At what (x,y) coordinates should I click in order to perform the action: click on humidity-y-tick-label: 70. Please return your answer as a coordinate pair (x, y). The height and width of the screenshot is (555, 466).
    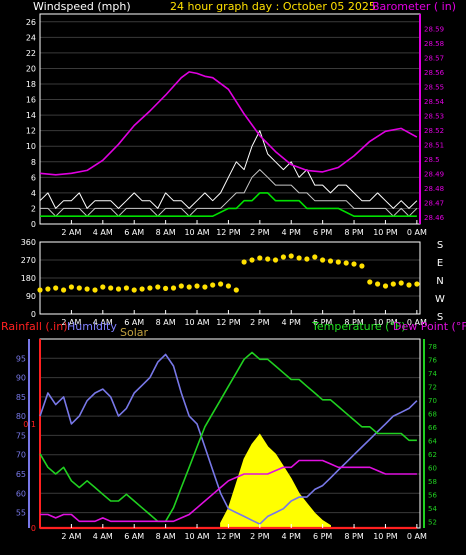
    Looking at the image, I should click on (21, 455).